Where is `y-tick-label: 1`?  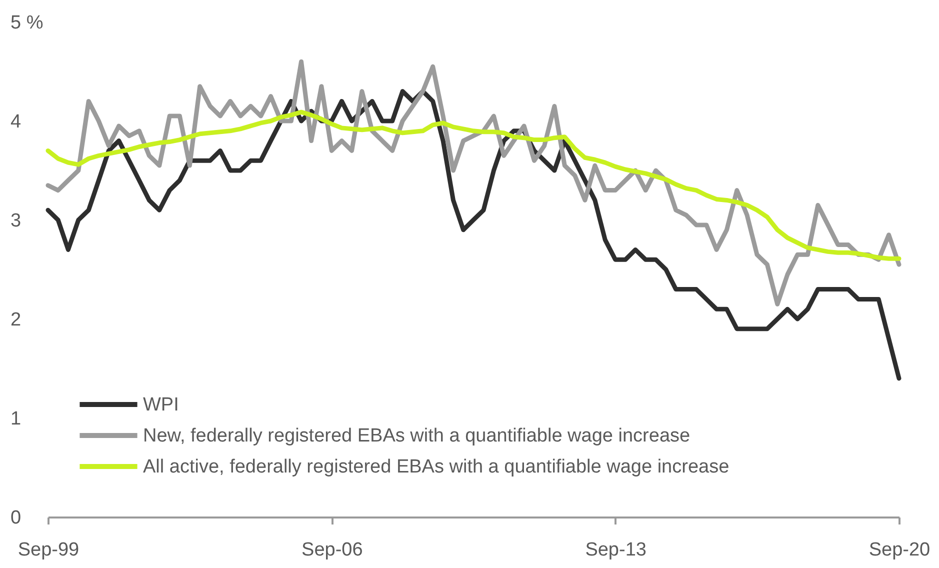 y-tick-label: 1 is located at coordinates (16, 419).